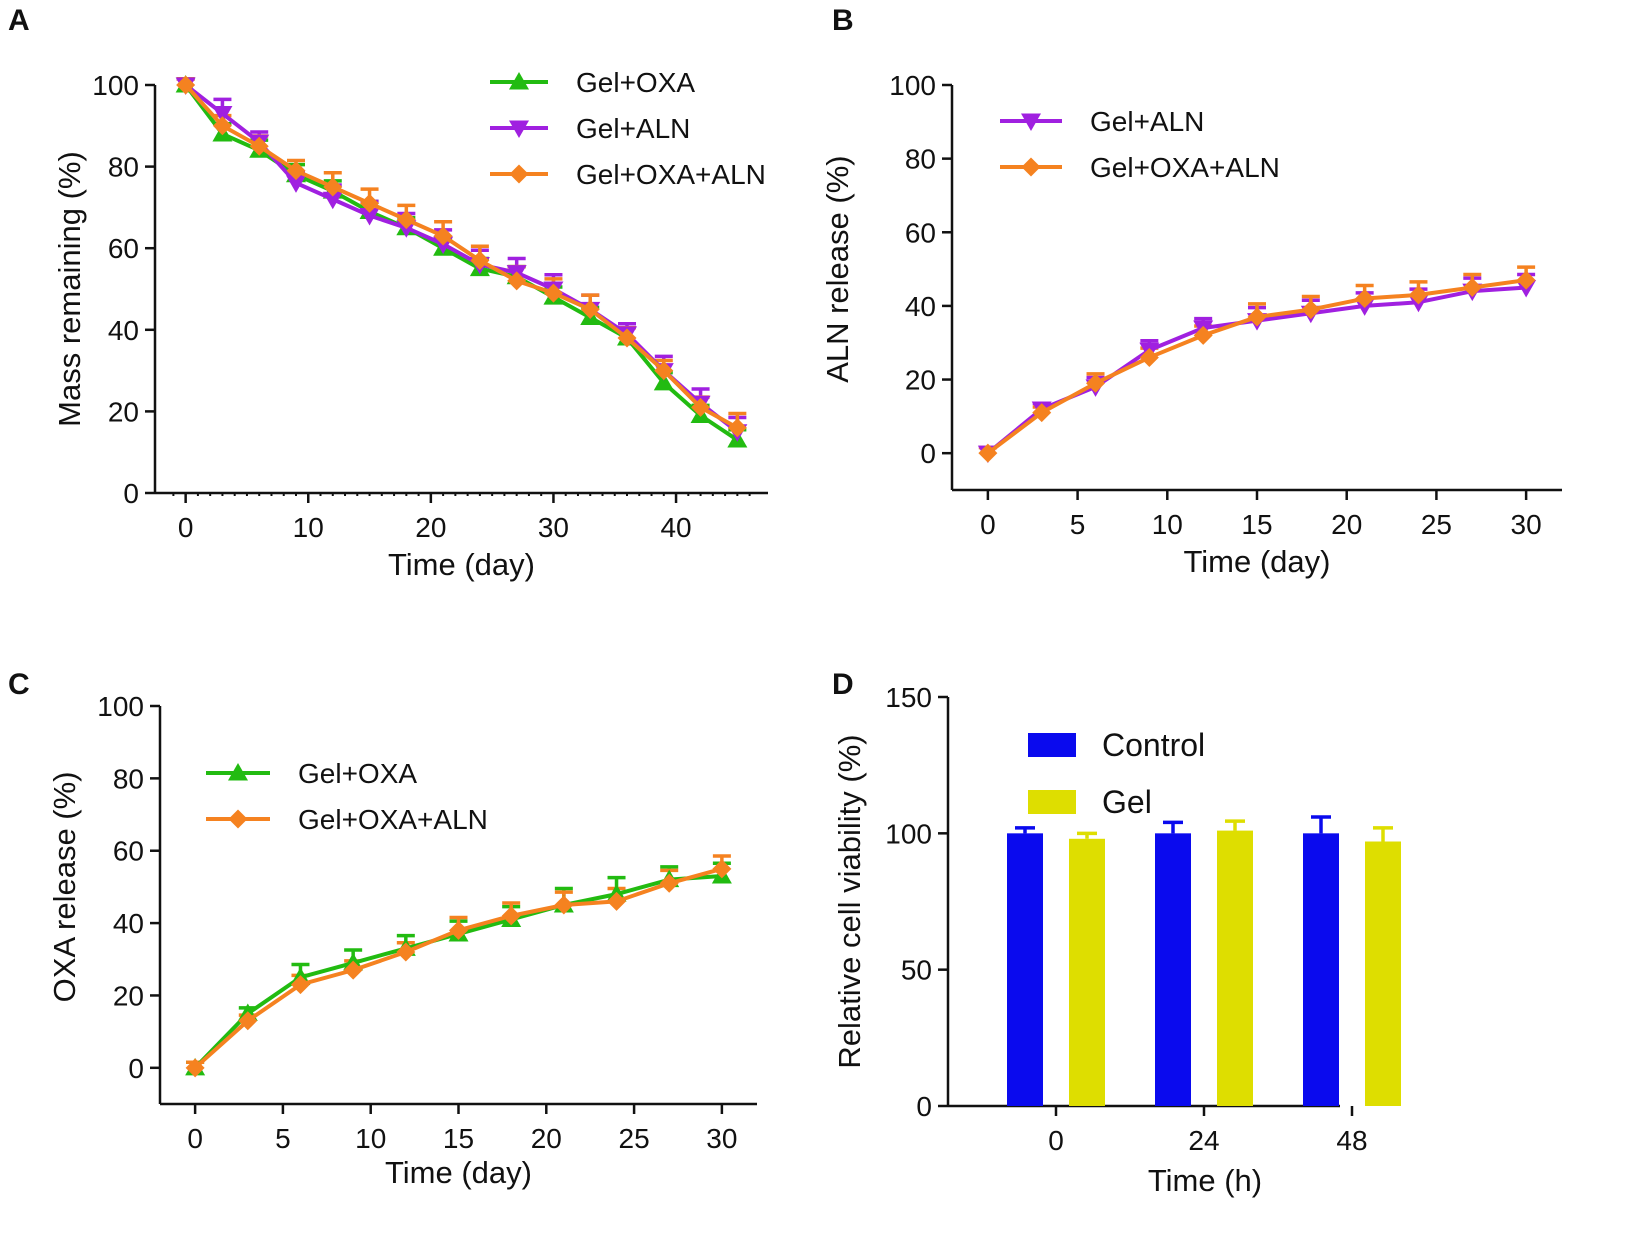 This screenshot has height=1259, width=1650. I want to click on panel-a-y-tick-label: 80, so click(123, 167).